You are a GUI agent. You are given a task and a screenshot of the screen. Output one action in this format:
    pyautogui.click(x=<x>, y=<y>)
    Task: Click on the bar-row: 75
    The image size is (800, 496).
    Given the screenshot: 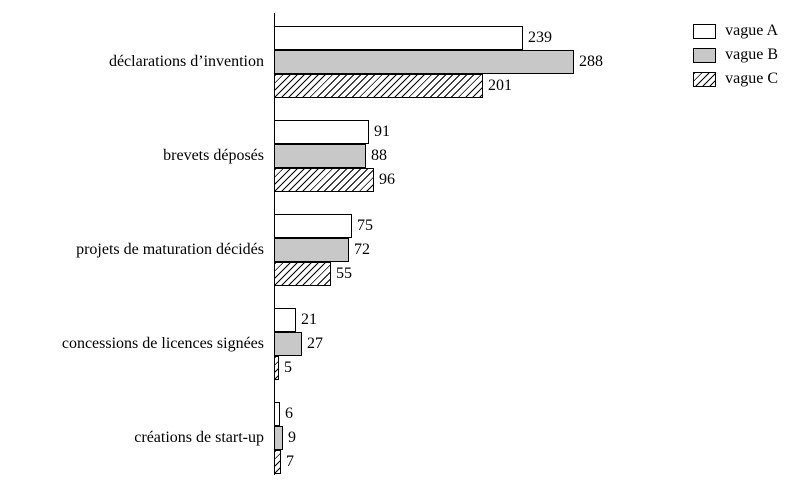 What is the action you would take?
    pyautogui.click(x=323, y=226)
    